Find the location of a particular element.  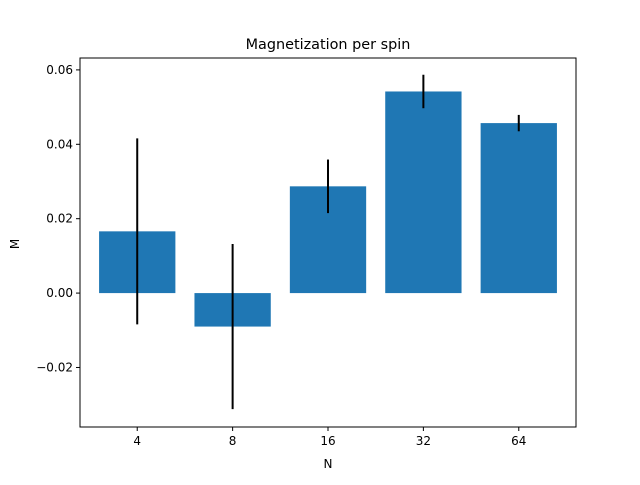

y-tick-label: 0.02 is located at coordinates (59, 219).